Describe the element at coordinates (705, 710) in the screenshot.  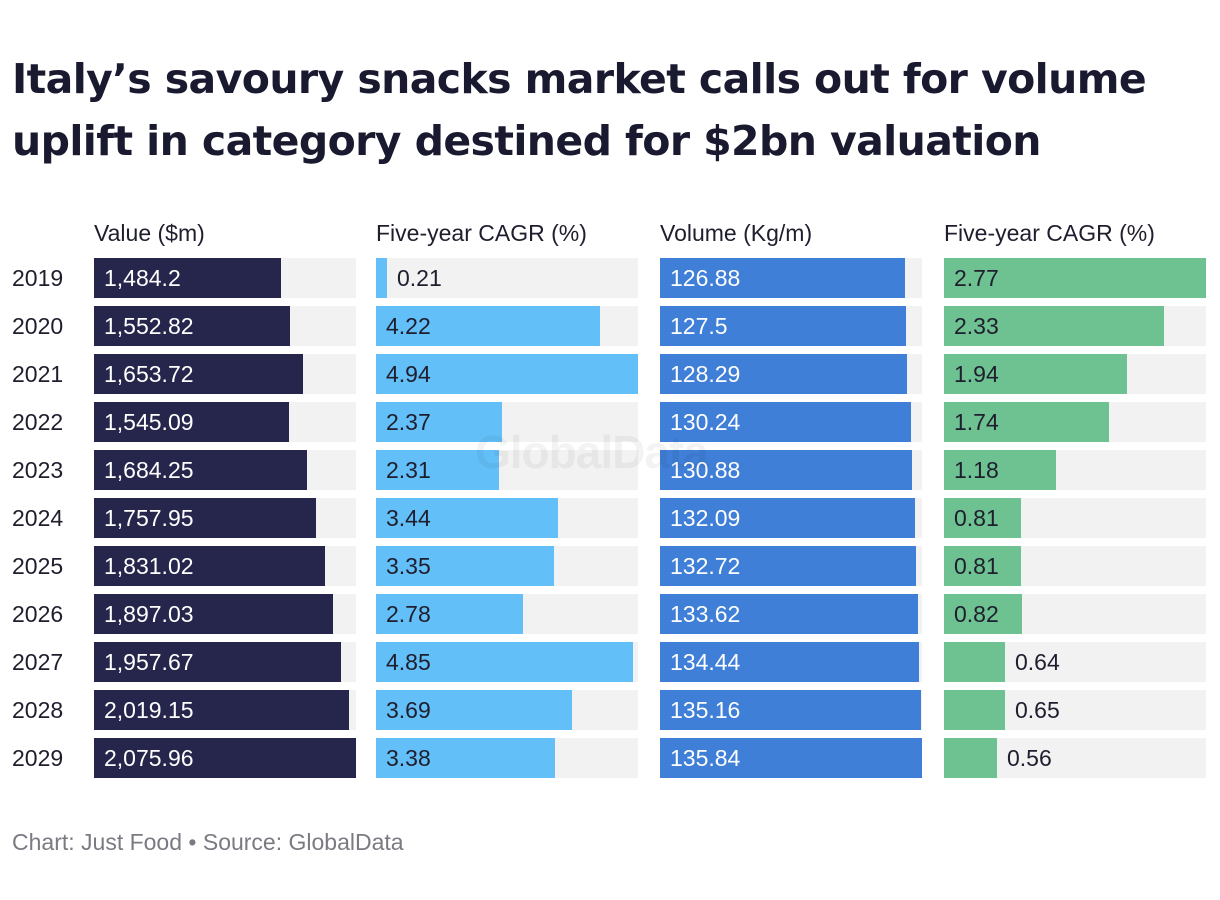
I see `data-label: 135.16` at that location.